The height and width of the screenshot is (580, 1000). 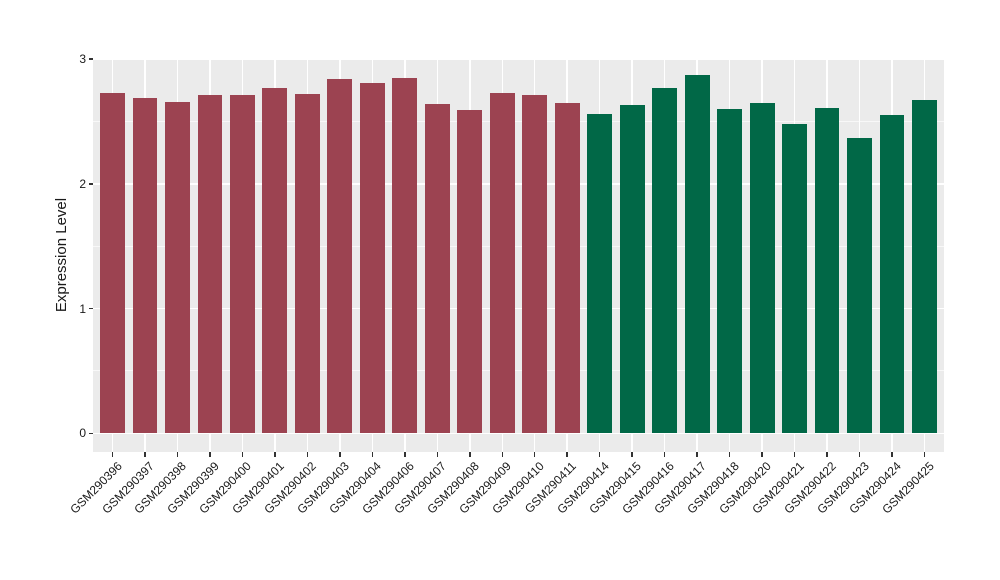 I want to click on y-tick-label: 0, so click(x=82, y=433).